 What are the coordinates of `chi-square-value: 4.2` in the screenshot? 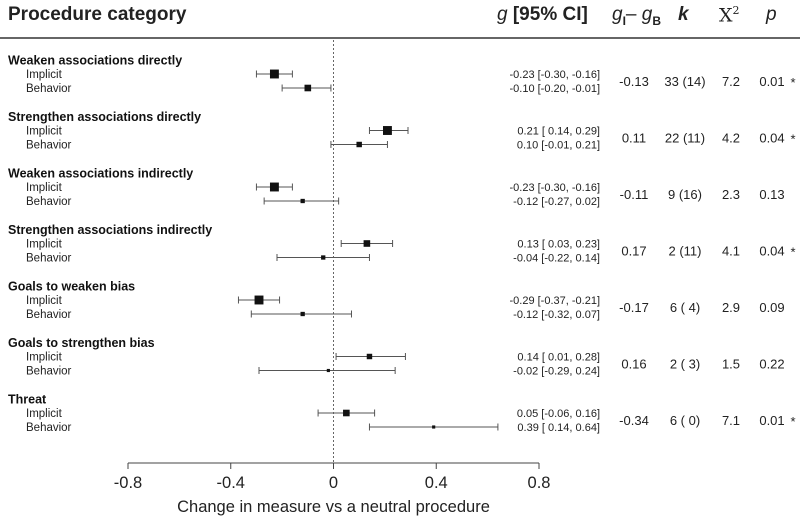 It's located at (731, 138).